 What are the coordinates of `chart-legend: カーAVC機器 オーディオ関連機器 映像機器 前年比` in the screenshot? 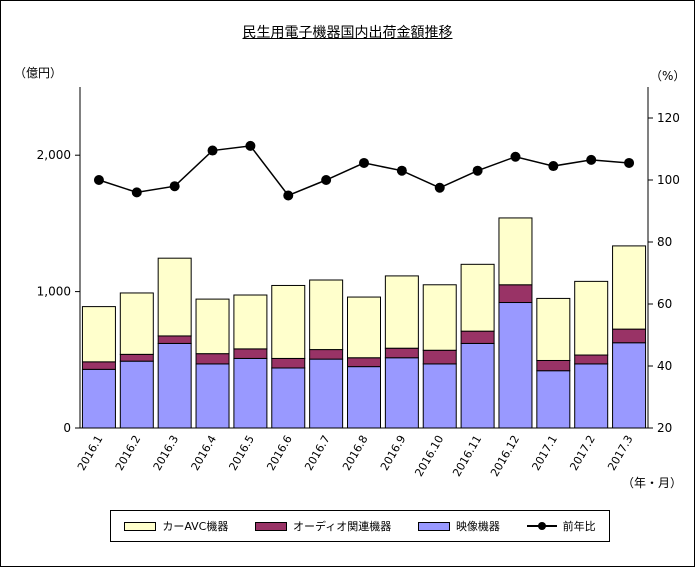 It's located at (360, 526).